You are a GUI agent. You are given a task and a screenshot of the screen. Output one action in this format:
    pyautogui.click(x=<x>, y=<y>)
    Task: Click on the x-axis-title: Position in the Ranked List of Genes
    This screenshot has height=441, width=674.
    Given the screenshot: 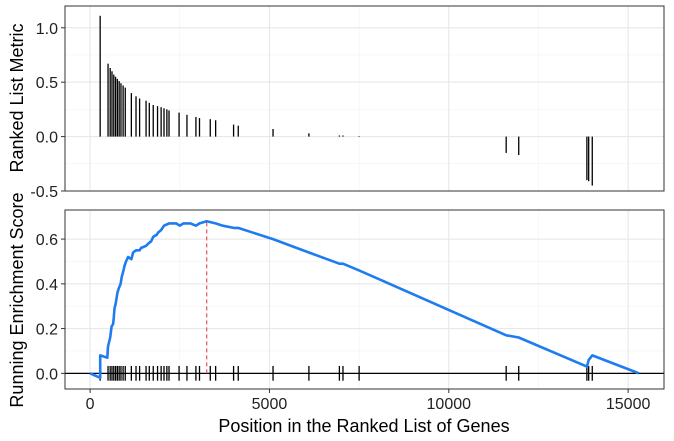 What is the action you would take?
    pyautogui.click(x=363, y=426)
    